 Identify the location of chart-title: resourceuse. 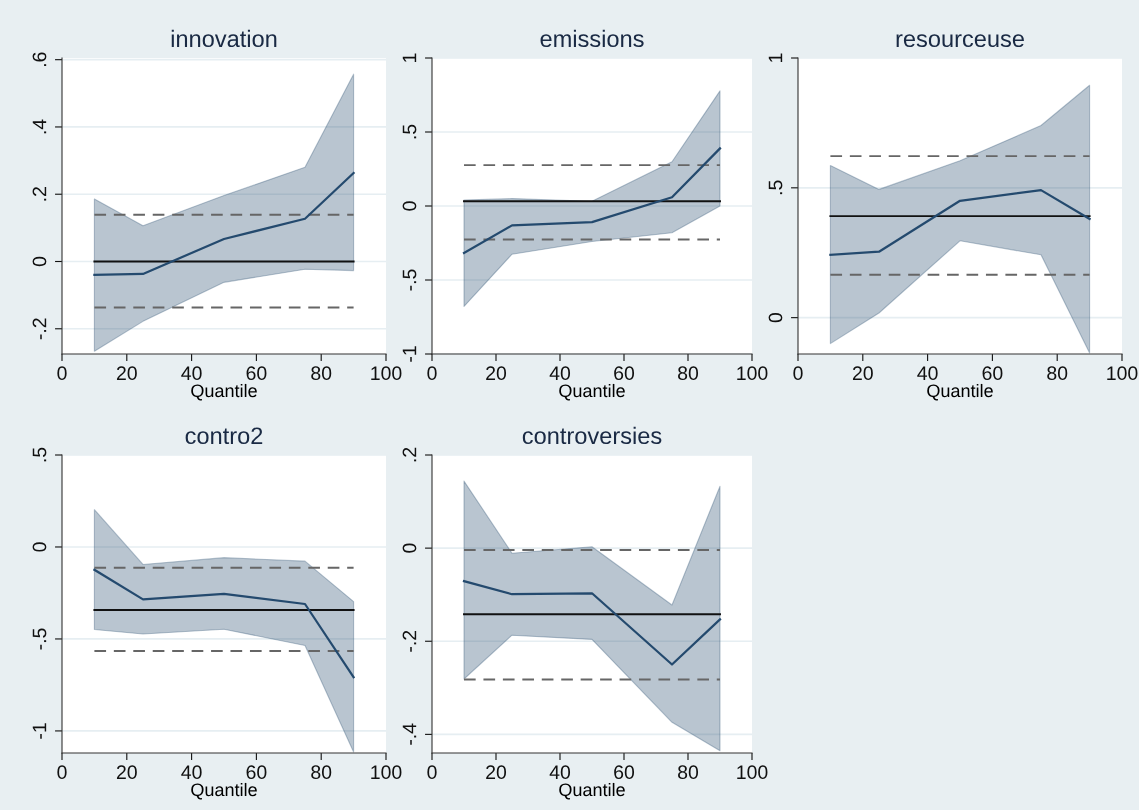
(960, 41).